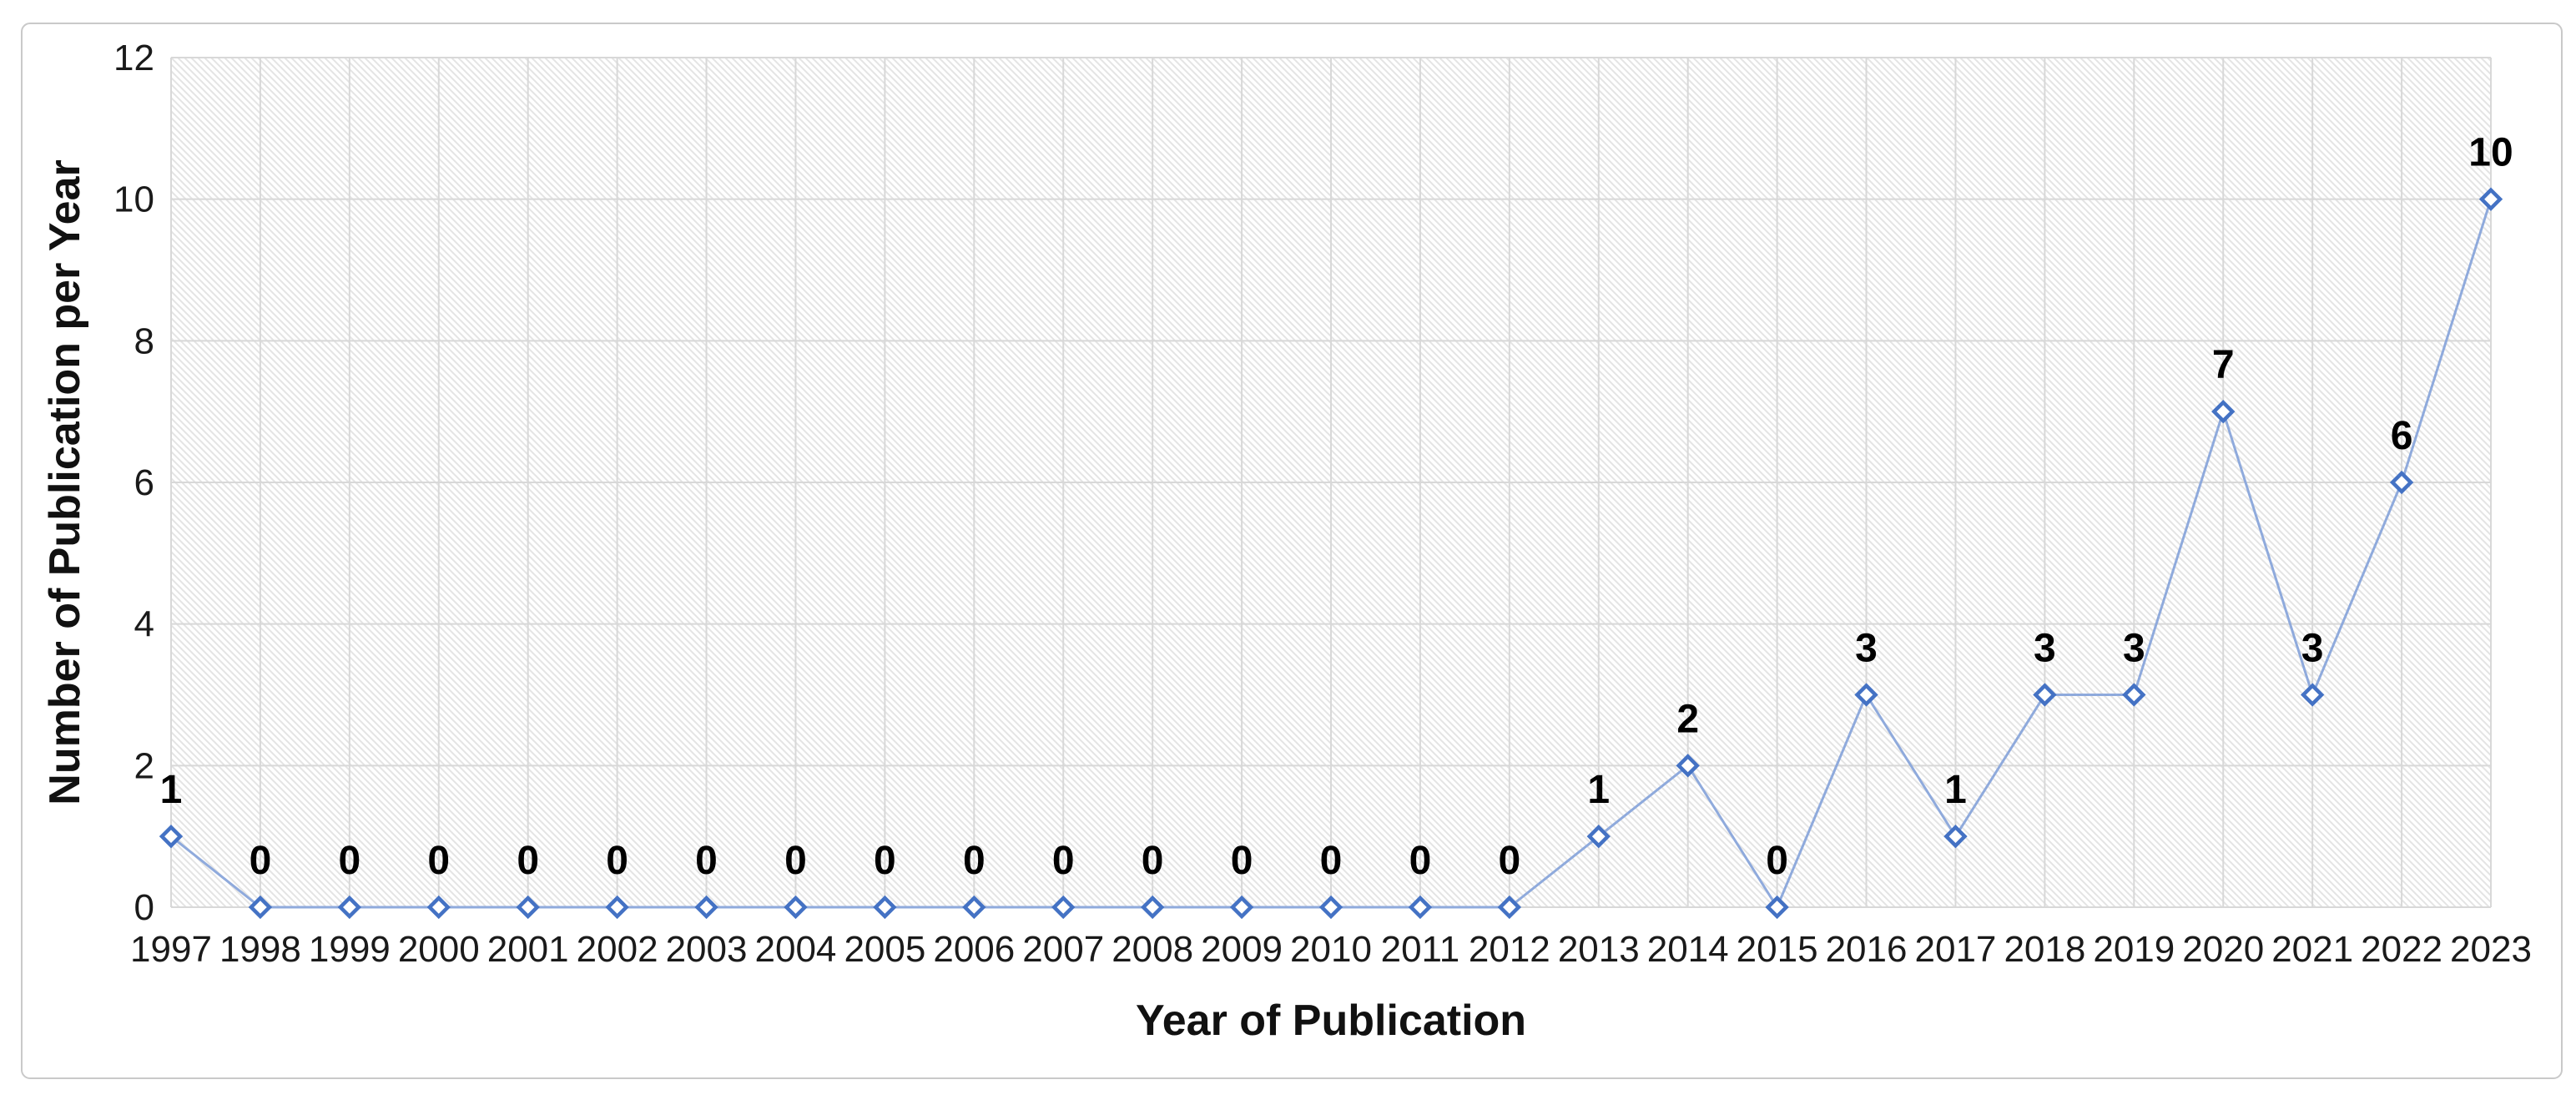 The width and height of the screenshot is (2576, 1100). I want to click on y-tick-label: 0, so click(144, 908).